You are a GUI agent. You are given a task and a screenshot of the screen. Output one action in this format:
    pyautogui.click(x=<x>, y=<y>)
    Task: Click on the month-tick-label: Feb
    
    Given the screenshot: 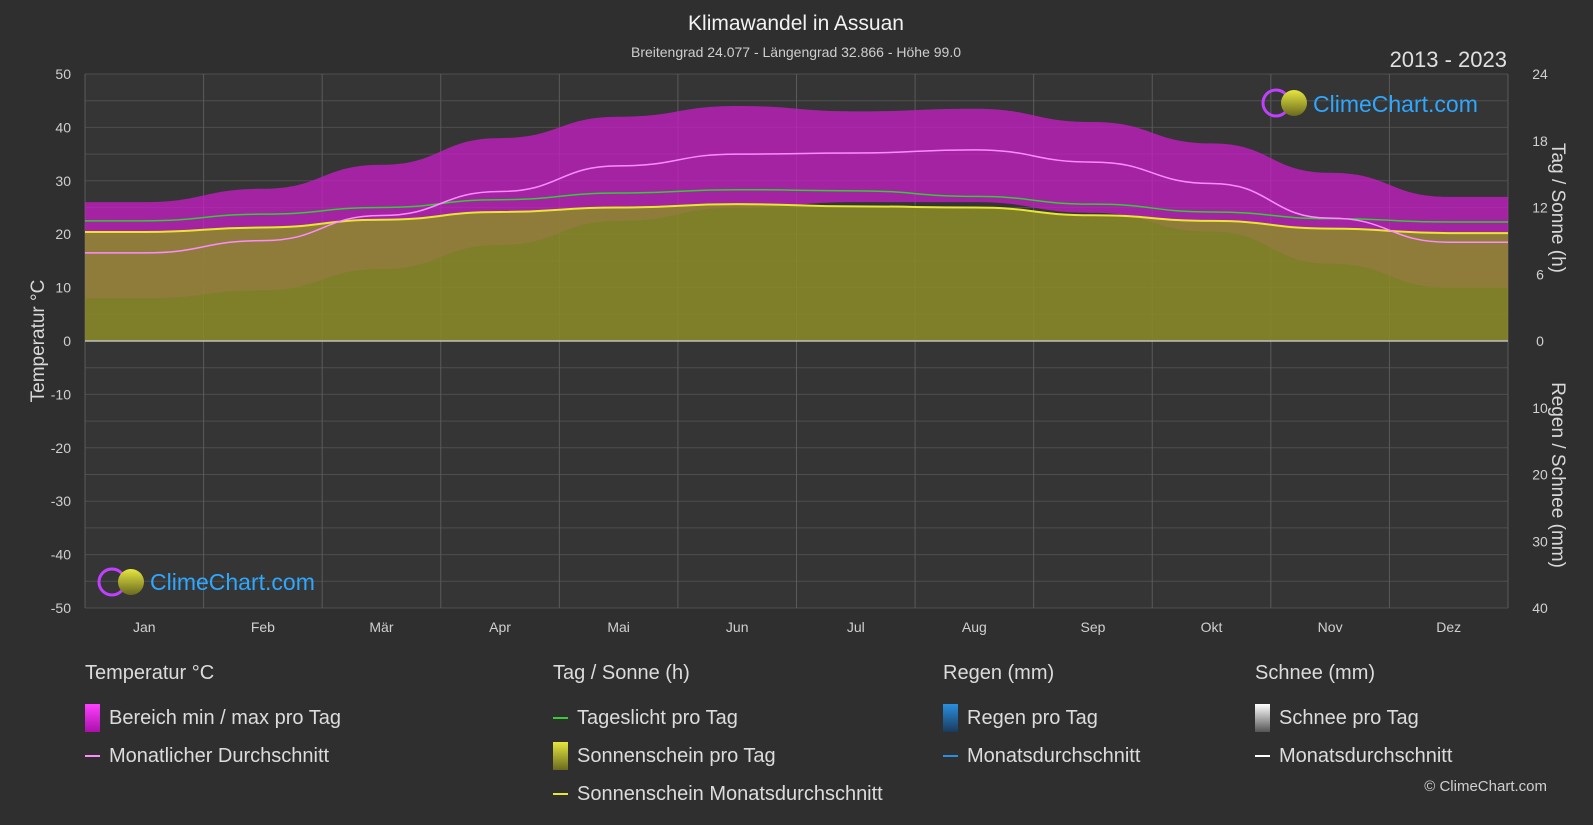 What is the action you would take?
    pyautogui.click(x=263, y=627)
    